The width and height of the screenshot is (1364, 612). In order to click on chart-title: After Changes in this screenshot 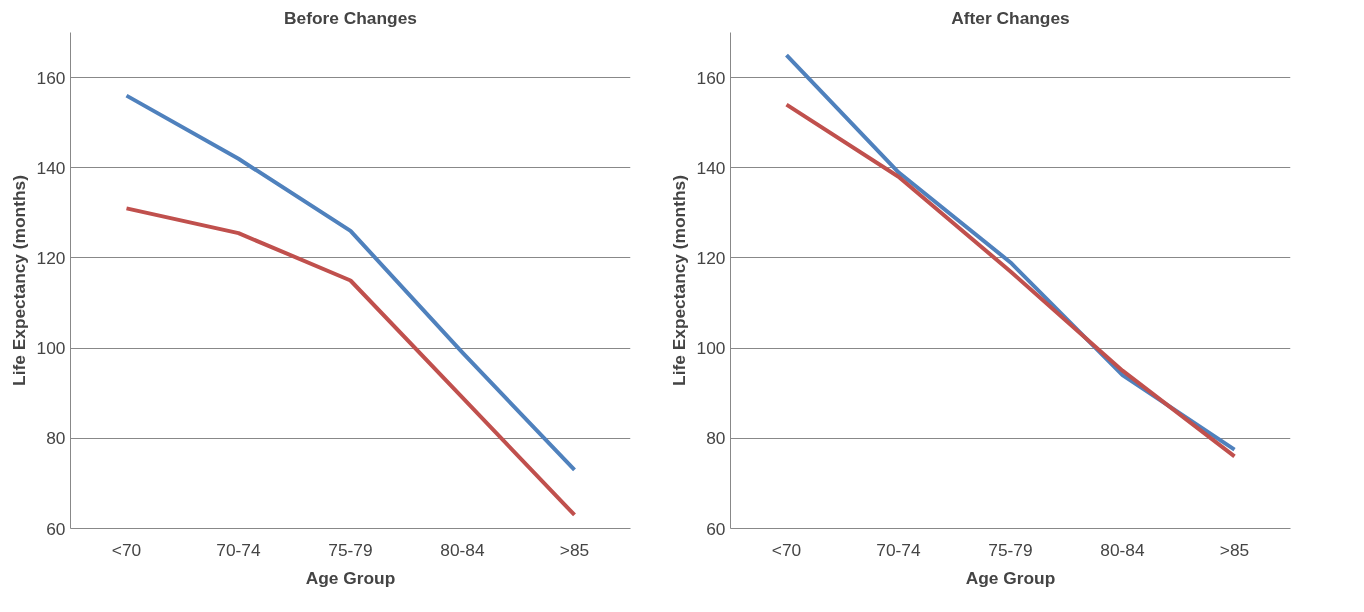, I will do `click(1010, 17)`.